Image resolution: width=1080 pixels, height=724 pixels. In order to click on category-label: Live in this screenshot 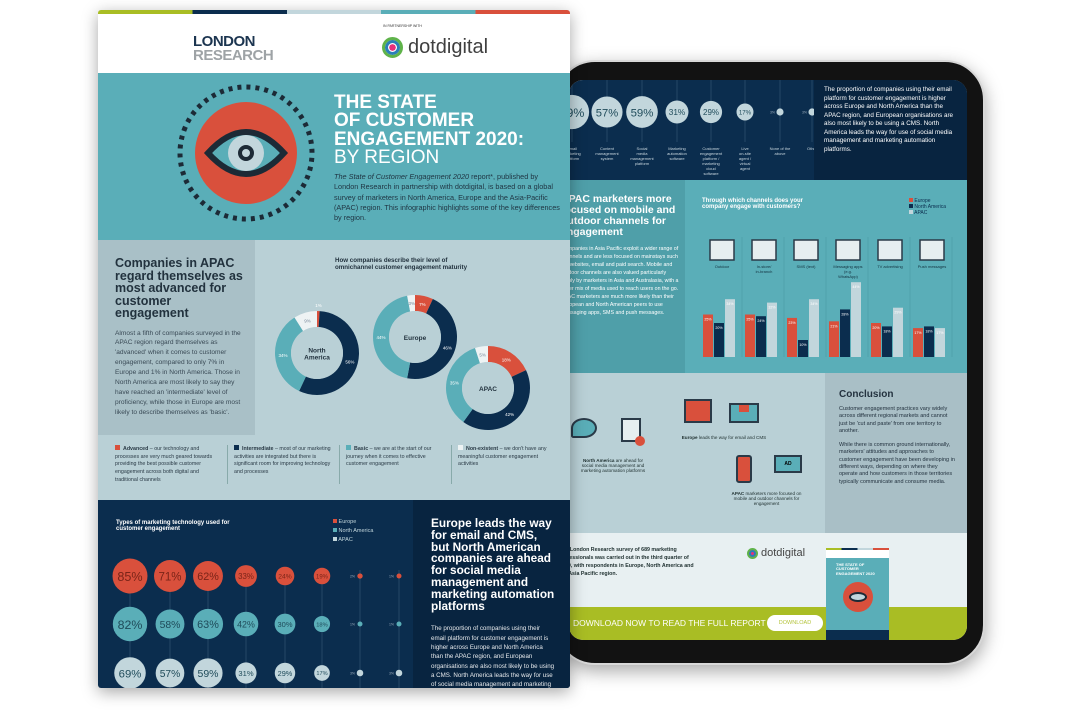, I will do `click(745, 148)`.